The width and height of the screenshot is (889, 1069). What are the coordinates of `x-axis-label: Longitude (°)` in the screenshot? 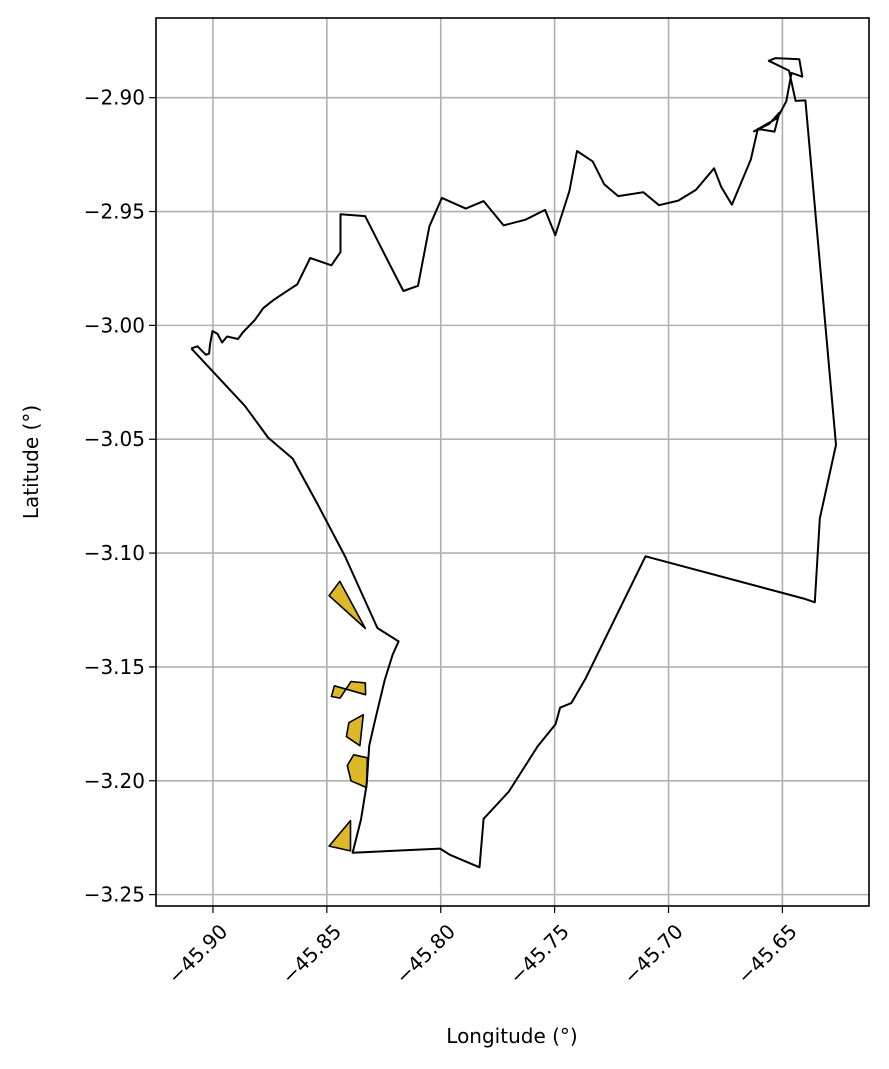 It's located at (511, 1036).